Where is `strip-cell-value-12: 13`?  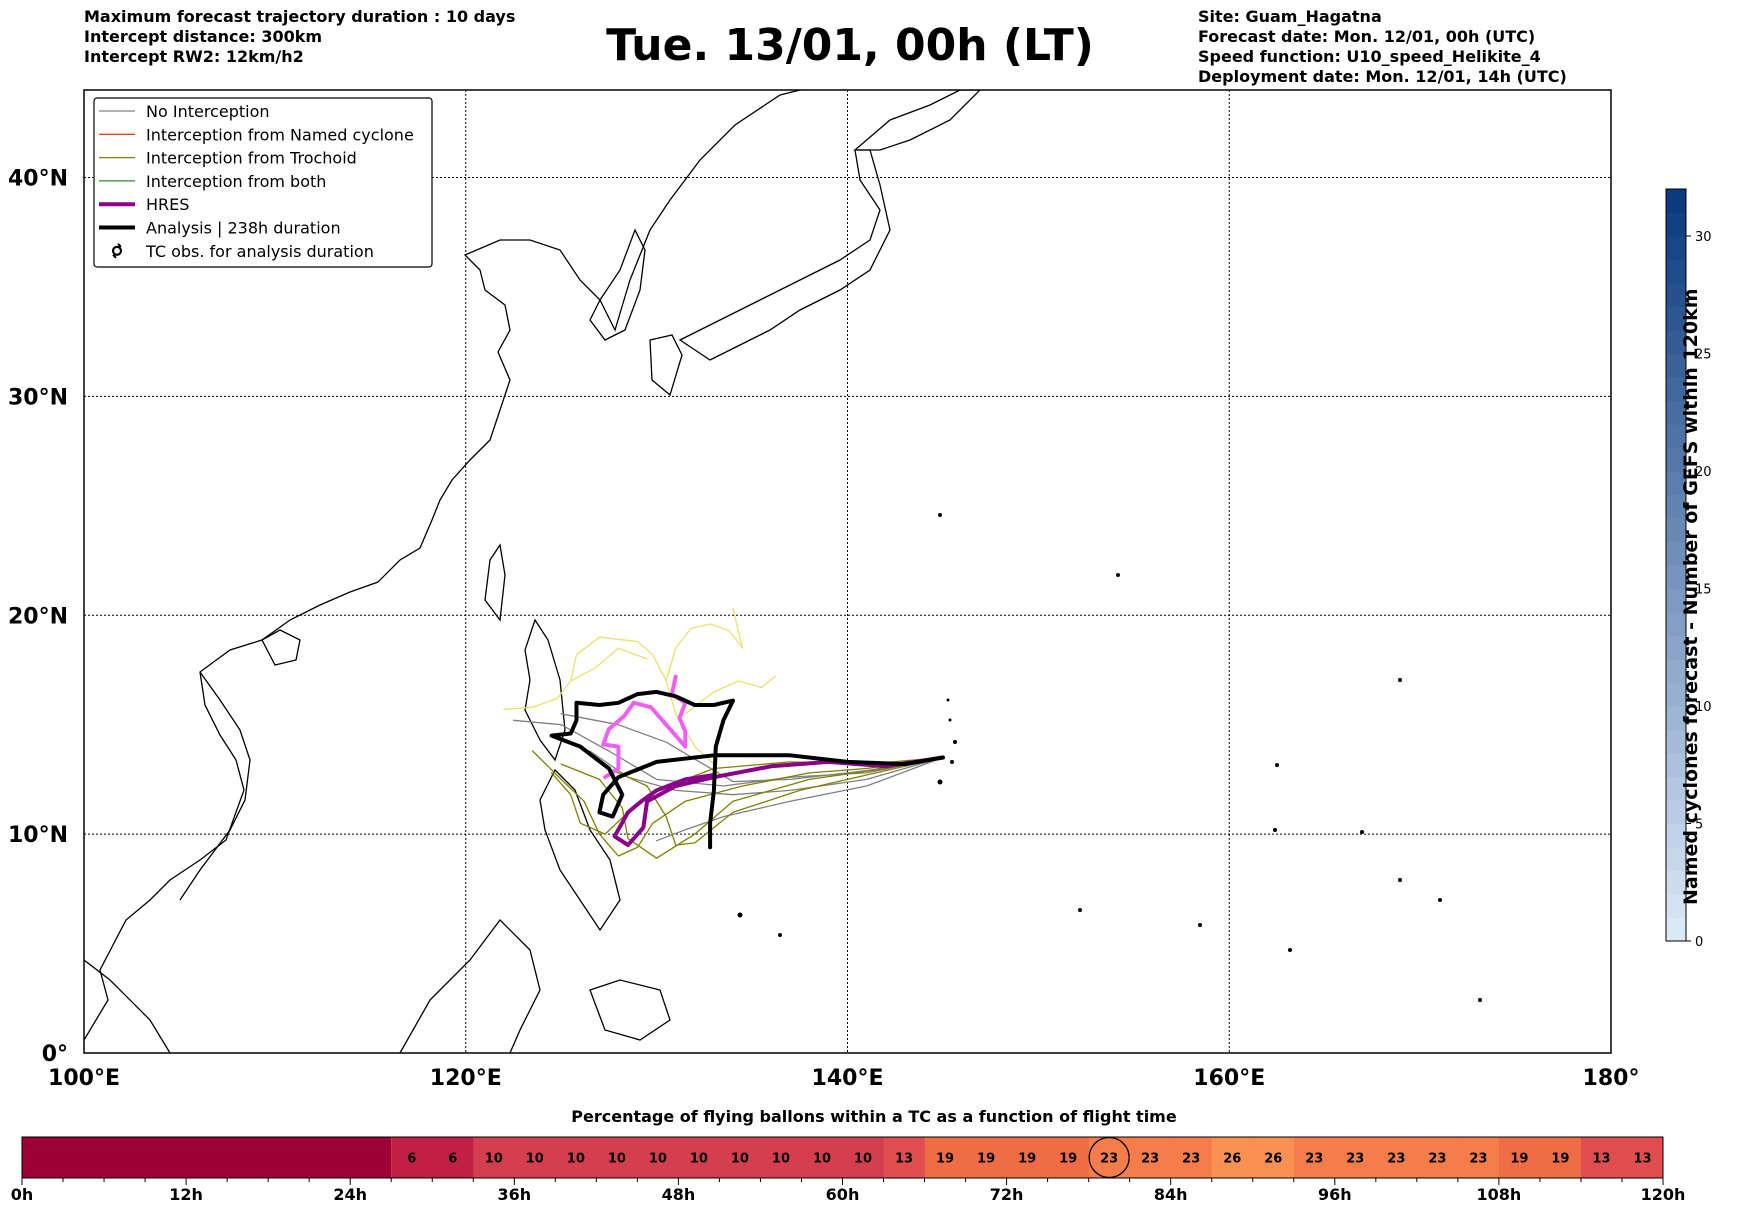 strip-cell-value-12: 13 is located at coordinates (904, 1159).